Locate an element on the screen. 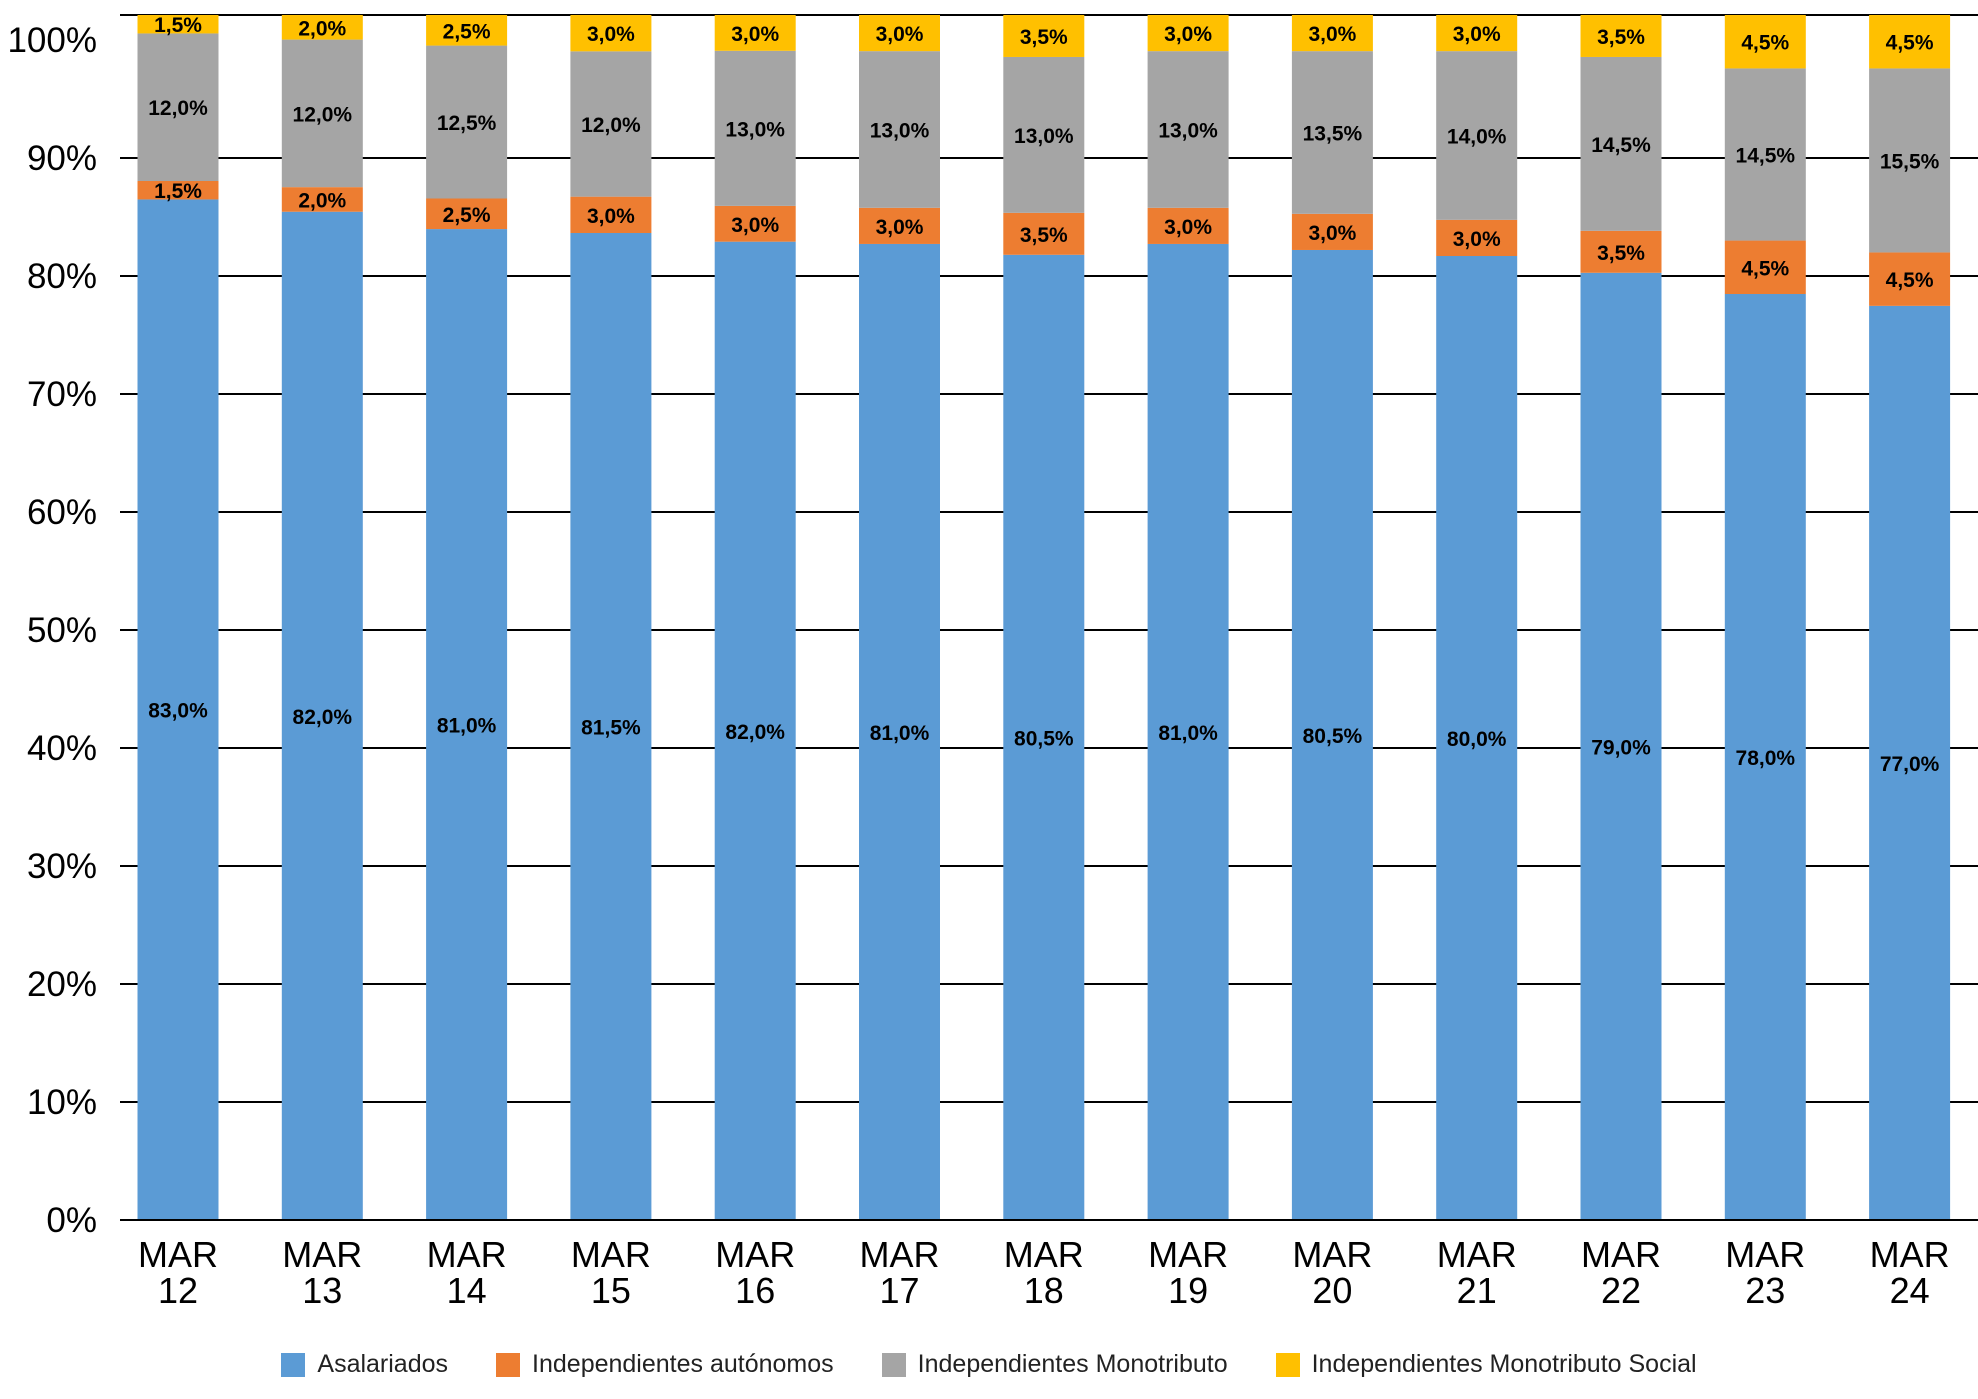 This screenshot has width=1978, height=1399. data-label: 14,0% is located at coordinates (1477, 137).